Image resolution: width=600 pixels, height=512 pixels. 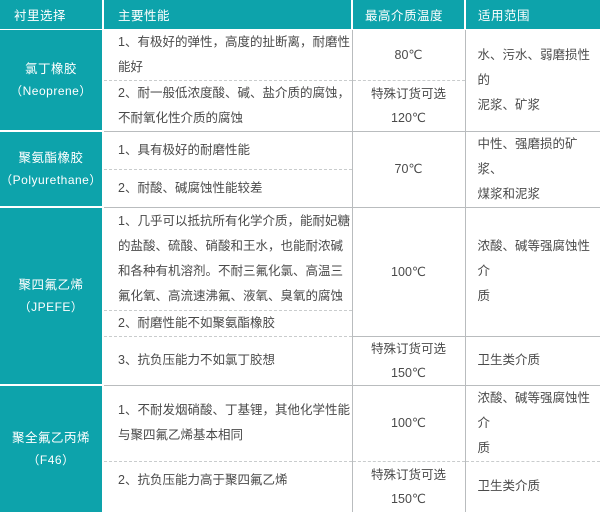 I want to click on table-header-row: 衬里选择 主要性能 最高介质温度 适用范围, so click(x=300, y=15).